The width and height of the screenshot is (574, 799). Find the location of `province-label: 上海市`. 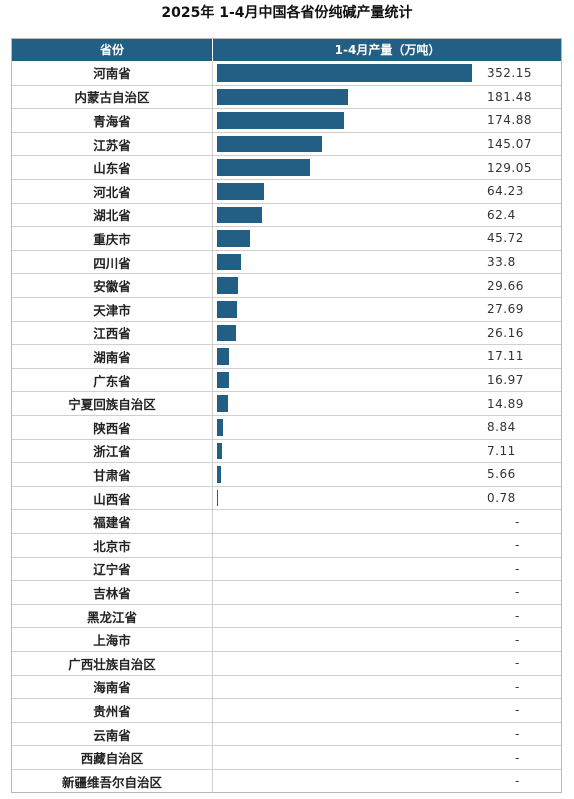

province-label: 上海市 is located at coordinates (112, 641).